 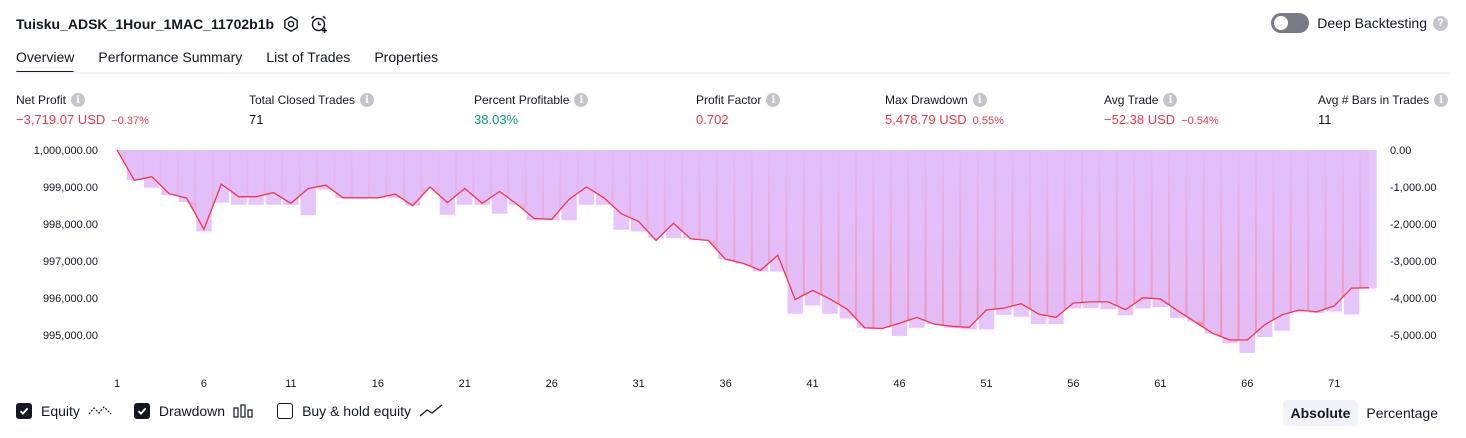 What do you see at coordinates (733, 73) in the screenshot?
I see `tab-divider` at bounding box center [733, 73].